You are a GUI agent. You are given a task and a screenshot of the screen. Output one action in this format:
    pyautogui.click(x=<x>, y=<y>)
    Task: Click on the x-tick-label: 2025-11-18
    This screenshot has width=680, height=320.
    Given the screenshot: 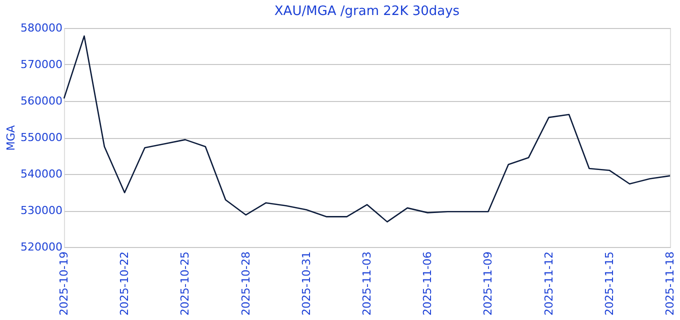 What is the action you would take?
    pyautogui.click(x=670, y=284)
    